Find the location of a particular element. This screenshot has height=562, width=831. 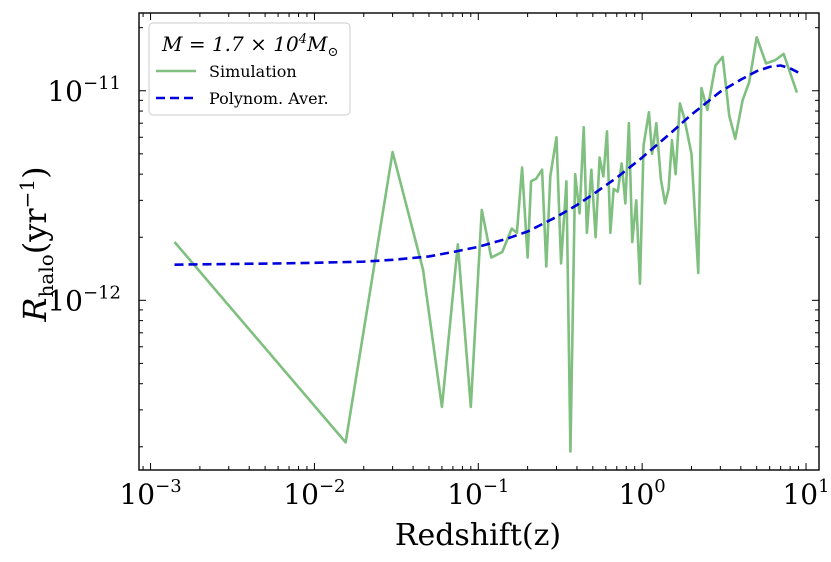

x-tick-label: 10⁻² is located at coordinates (314, 493).